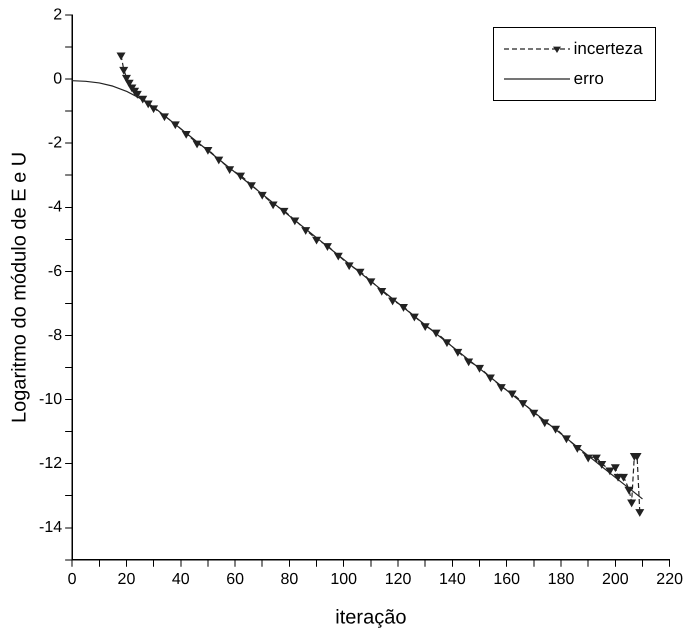  What do you see at coordinates (561, 579) in the screenshot?
I see `x-tick-label: 180` at bounding box center [561, 579].